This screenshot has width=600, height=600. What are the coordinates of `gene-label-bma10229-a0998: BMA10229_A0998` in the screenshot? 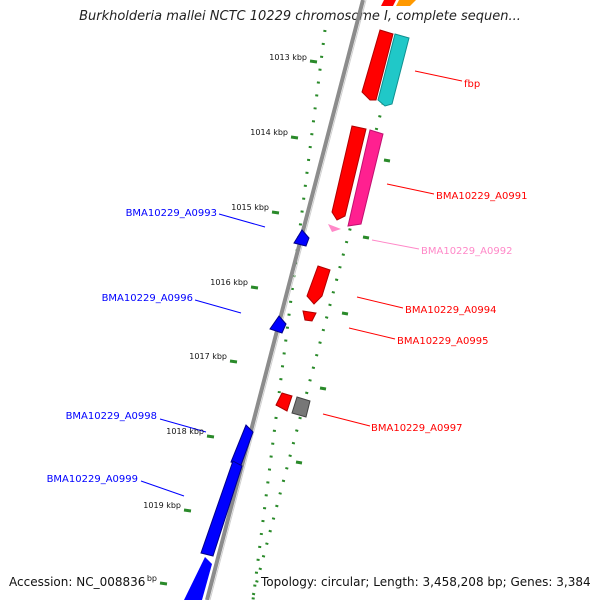 It's located at (111, 416).